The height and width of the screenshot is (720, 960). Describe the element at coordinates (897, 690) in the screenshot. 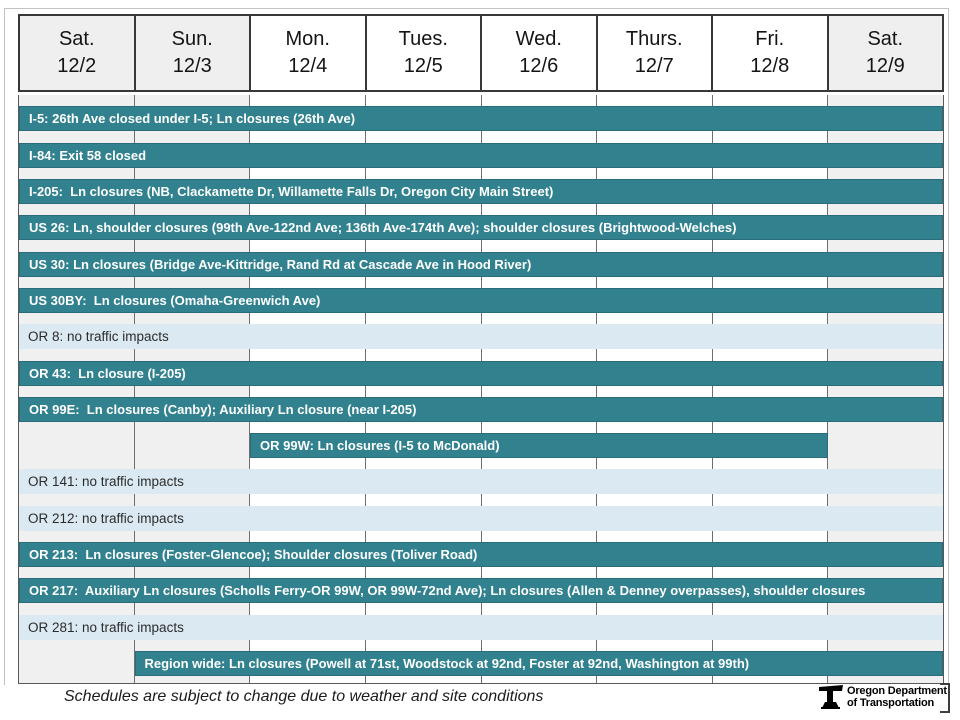

I see `logo-line-1: Oregon Department` at that location.